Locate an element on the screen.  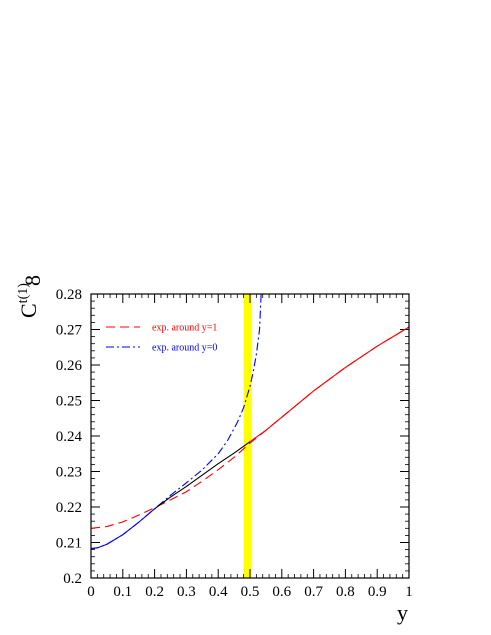
y-tick-label: 0.24 is located at coordinates (69, 437).